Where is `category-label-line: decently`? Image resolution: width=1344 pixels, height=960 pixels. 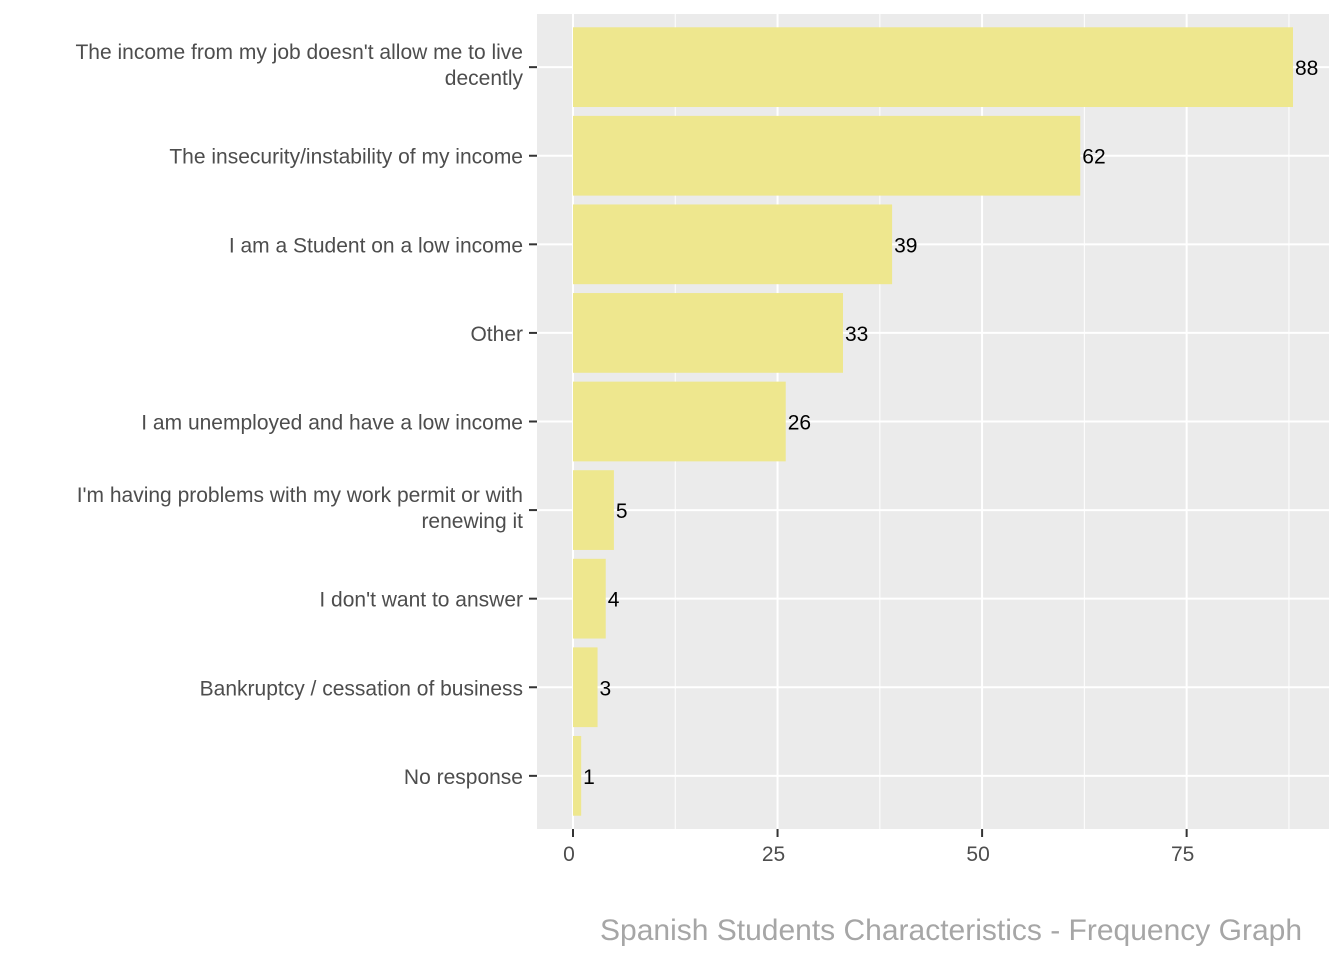 category-label-line: decently is located at coordinates (484, 78).